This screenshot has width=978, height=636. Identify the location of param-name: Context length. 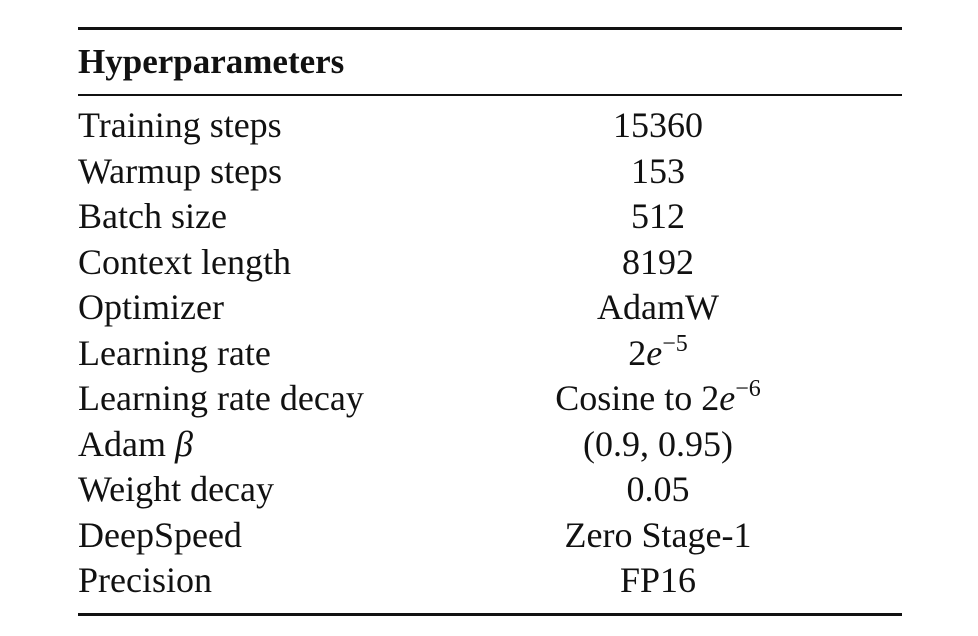
(184, 263).